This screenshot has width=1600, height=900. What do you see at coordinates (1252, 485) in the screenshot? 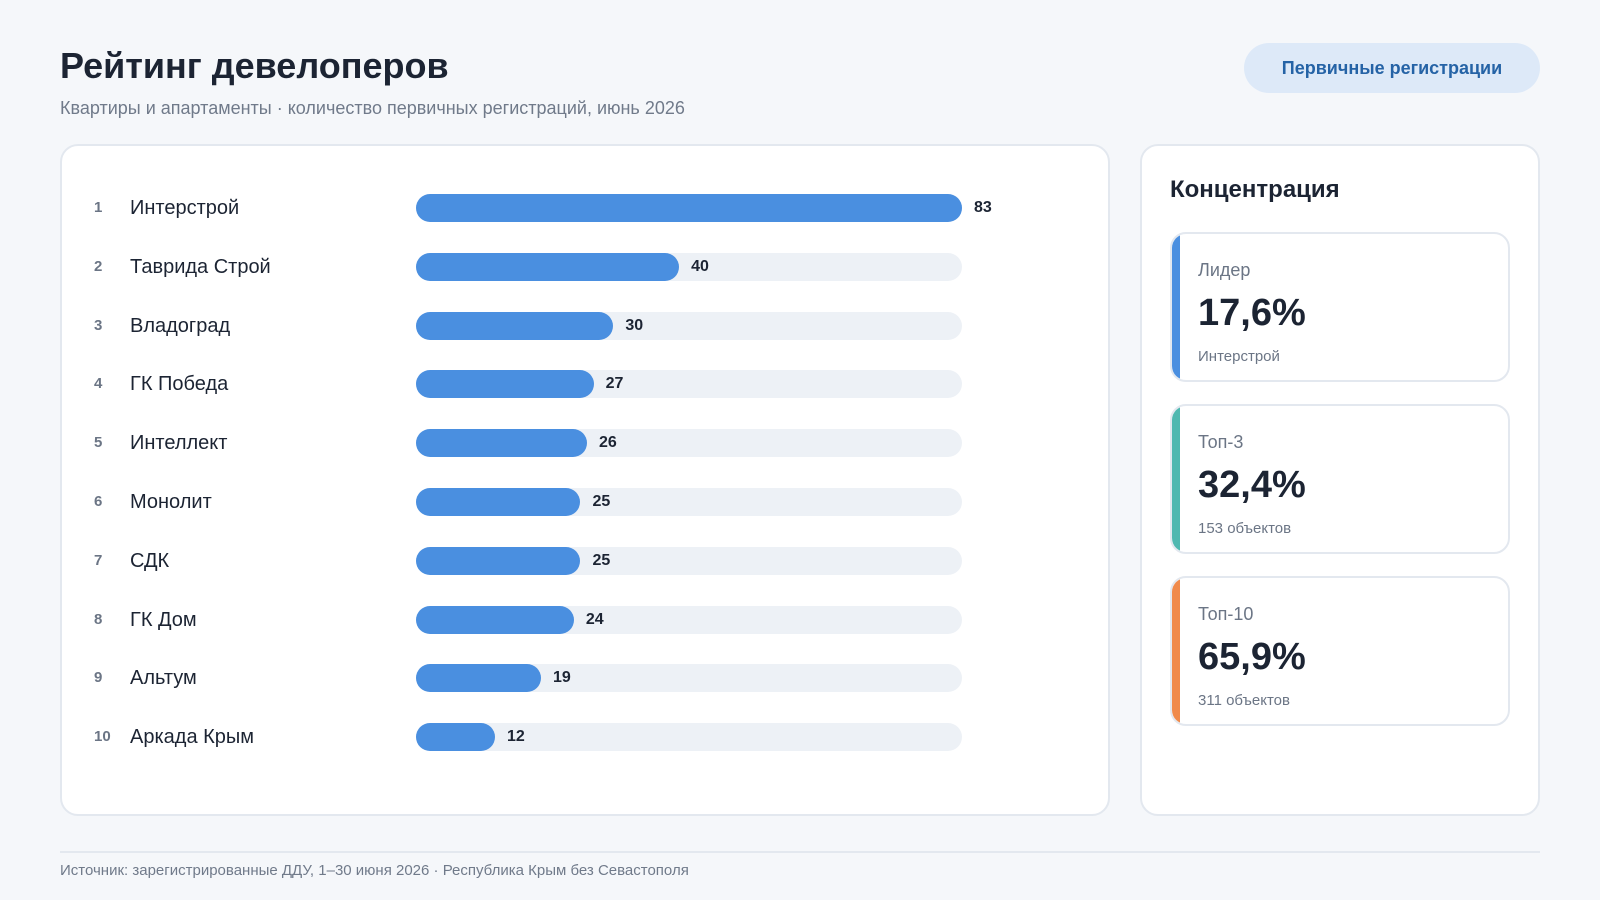
I see `stat-value: 32,4%` at bounding box center [1252, 485].